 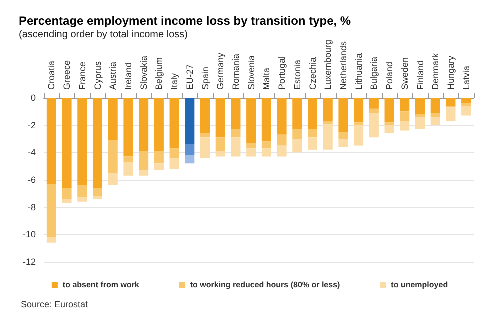 I want to click on x-tick-label: Germany, so click(x=221, y=71).